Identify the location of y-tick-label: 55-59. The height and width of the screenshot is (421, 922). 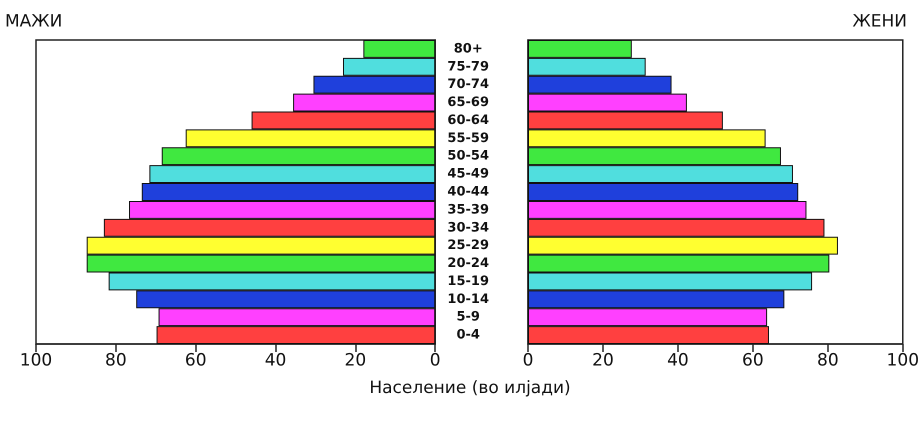
(468, 138).